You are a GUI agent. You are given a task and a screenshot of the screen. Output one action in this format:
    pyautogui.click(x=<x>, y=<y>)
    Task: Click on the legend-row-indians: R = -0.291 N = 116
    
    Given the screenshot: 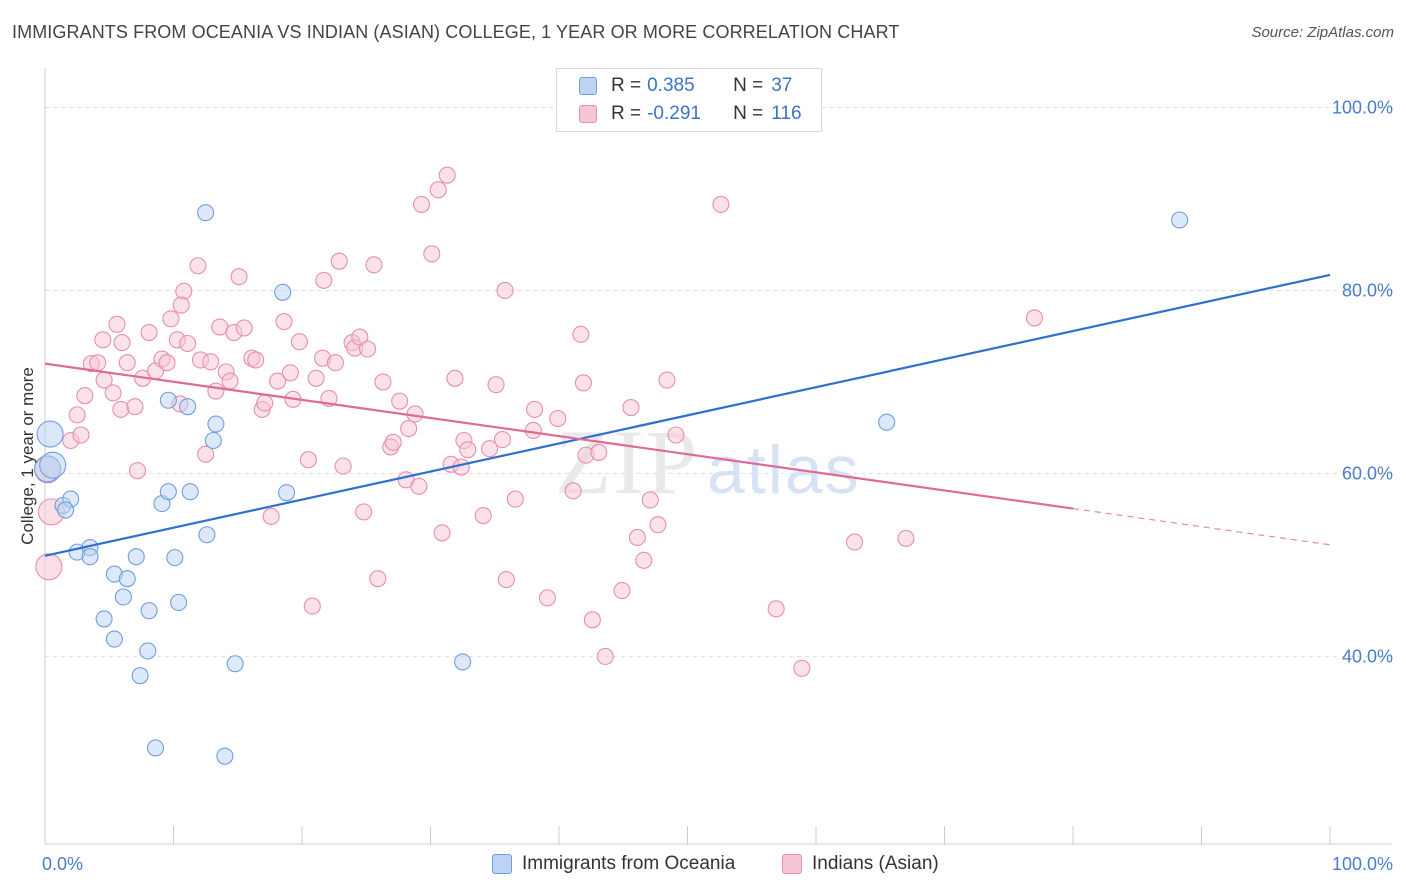 What is the action you would take?
    pyautogui.click(x=690, y=114)
    